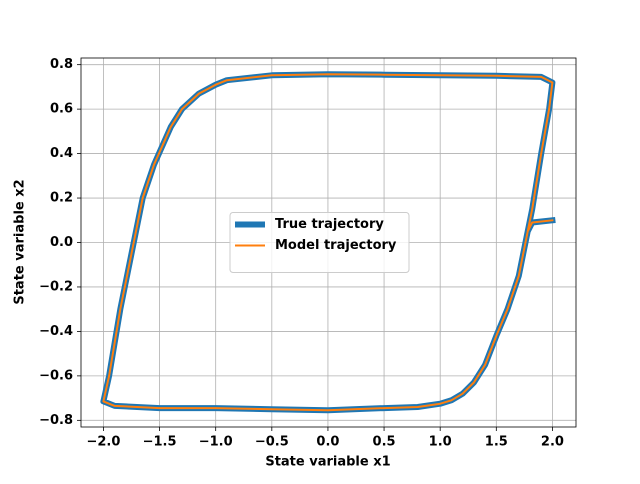  I want to click on y-tick-label: 0.2, so click(61, 198).